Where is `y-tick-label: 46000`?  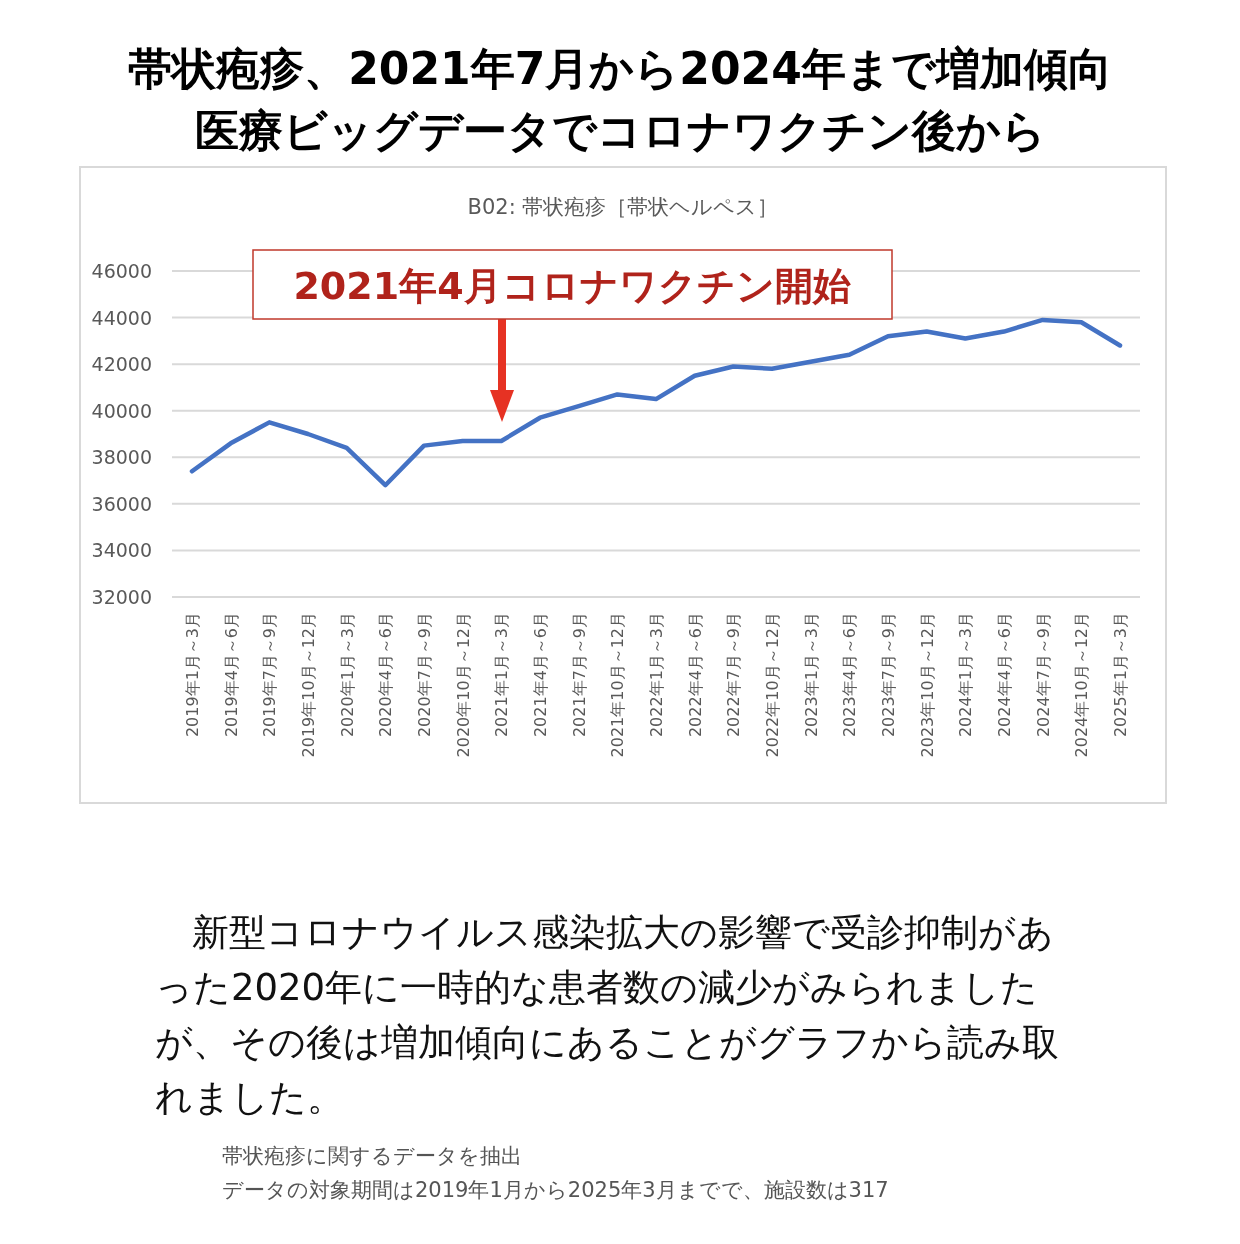 y-tick-label: 46000 is located at coordinates (121, 271).